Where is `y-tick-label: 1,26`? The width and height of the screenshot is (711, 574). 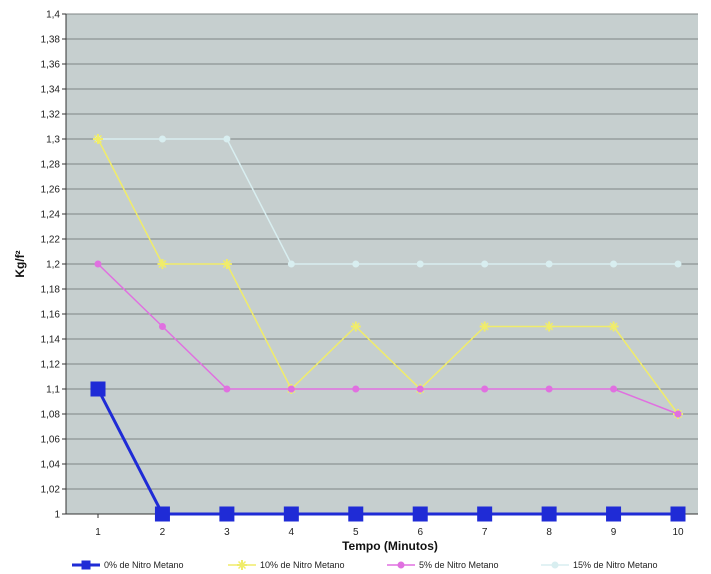 y-tick-label: 1,26 is located at coordinates (51, 190).